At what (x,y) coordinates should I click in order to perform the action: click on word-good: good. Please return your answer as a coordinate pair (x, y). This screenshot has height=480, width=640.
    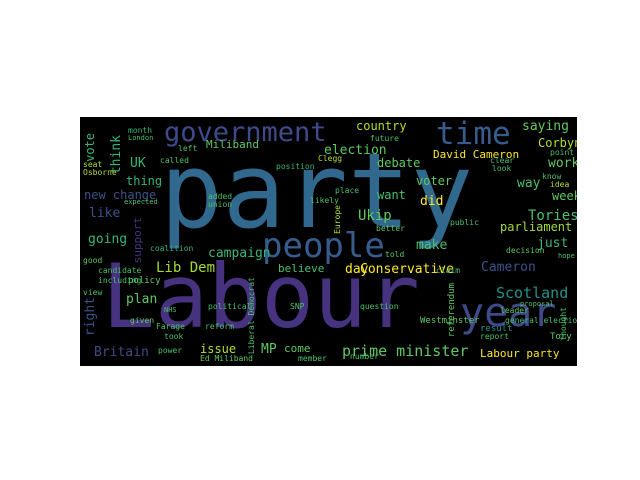
    Looking at the image, I should click on (93, 260).